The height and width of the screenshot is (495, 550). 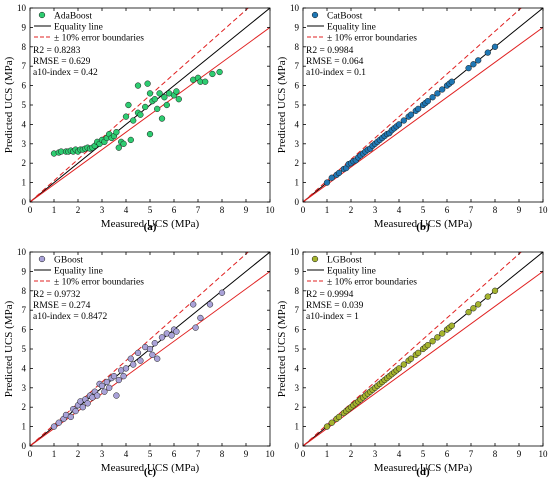 I want to click on stat-line: RMSE = 0.274, so click(x=62, y=306).